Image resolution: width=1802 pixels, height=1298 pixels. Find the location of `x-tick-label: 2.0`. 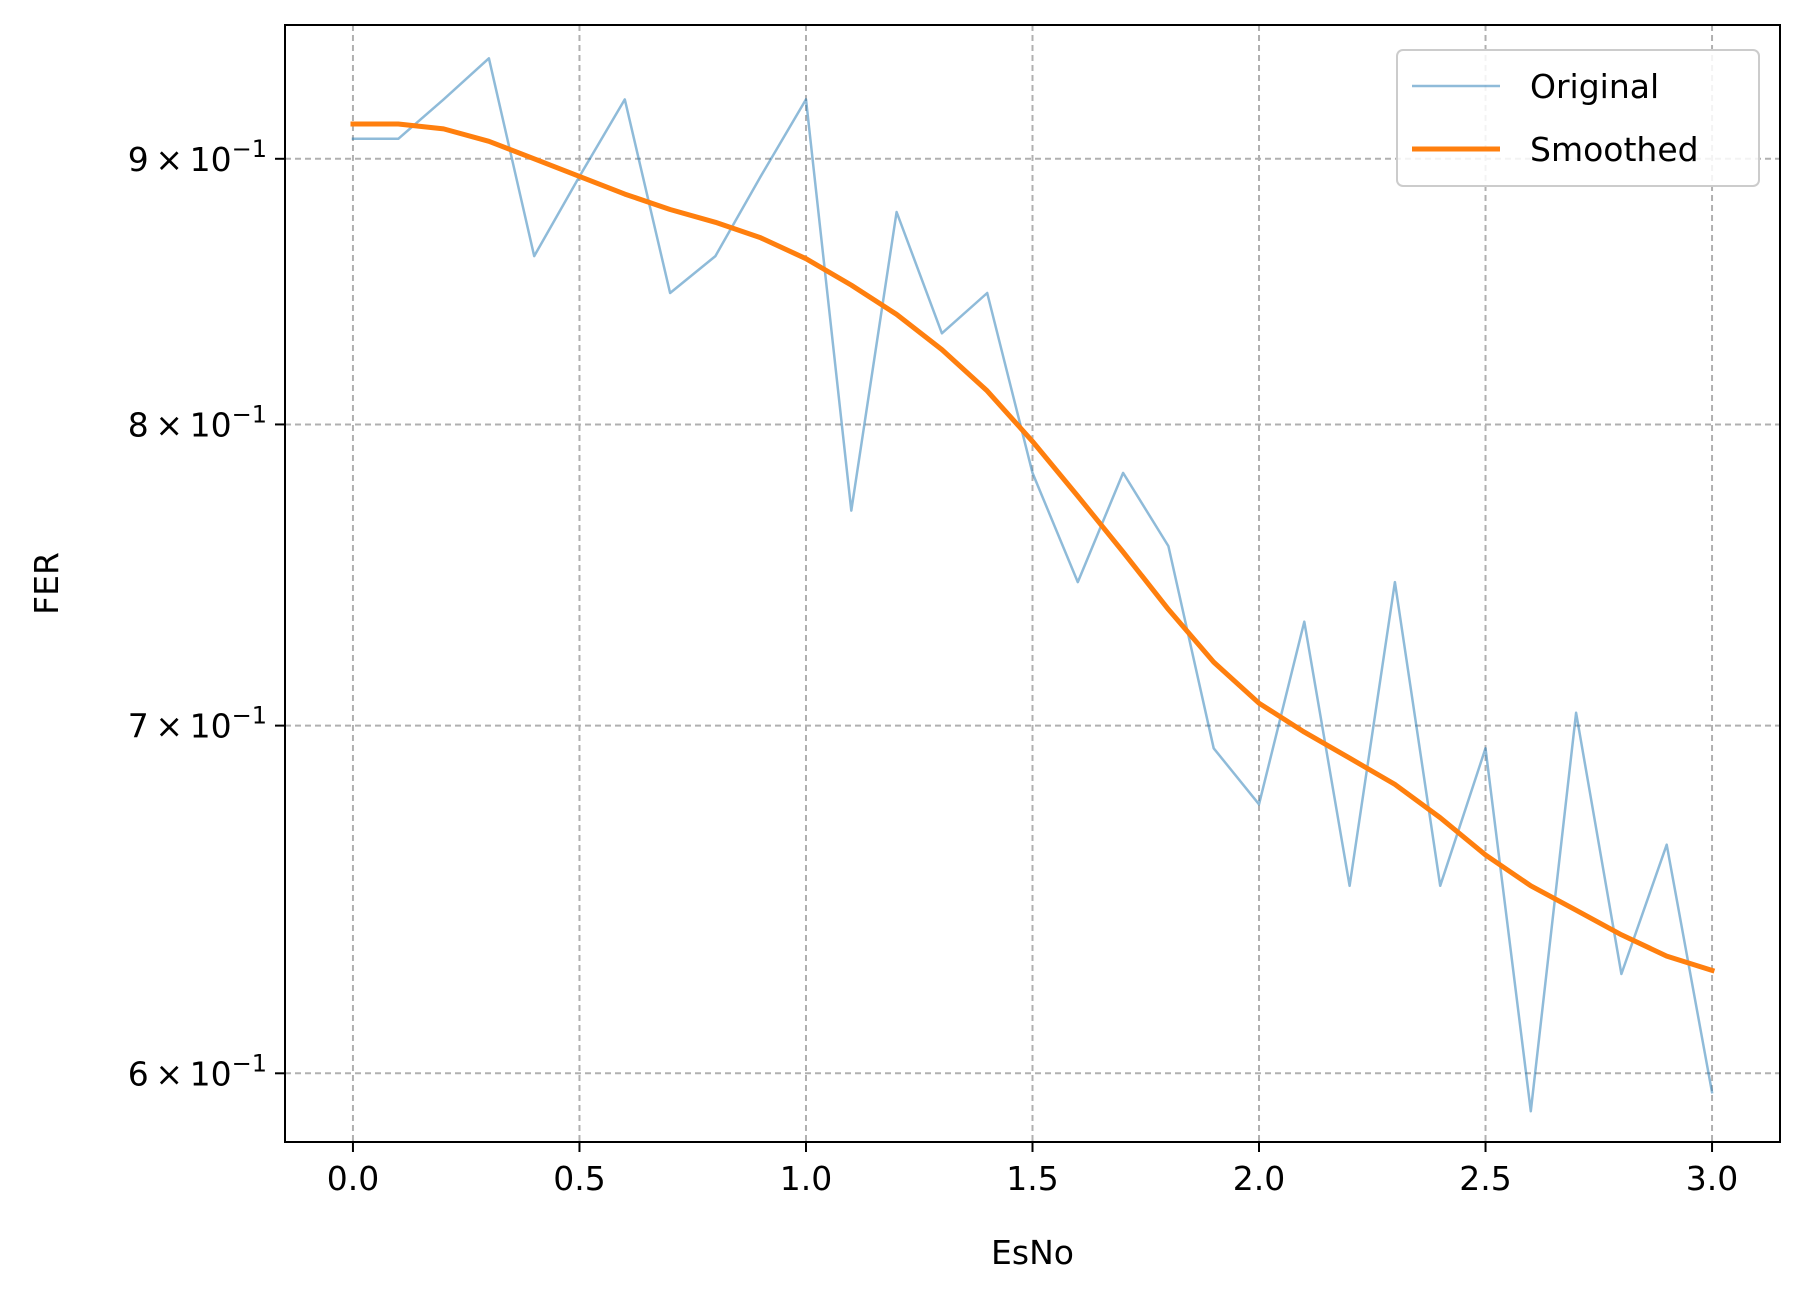

x-tick-label: 2.0 is located at coordinates (1259, 1178).